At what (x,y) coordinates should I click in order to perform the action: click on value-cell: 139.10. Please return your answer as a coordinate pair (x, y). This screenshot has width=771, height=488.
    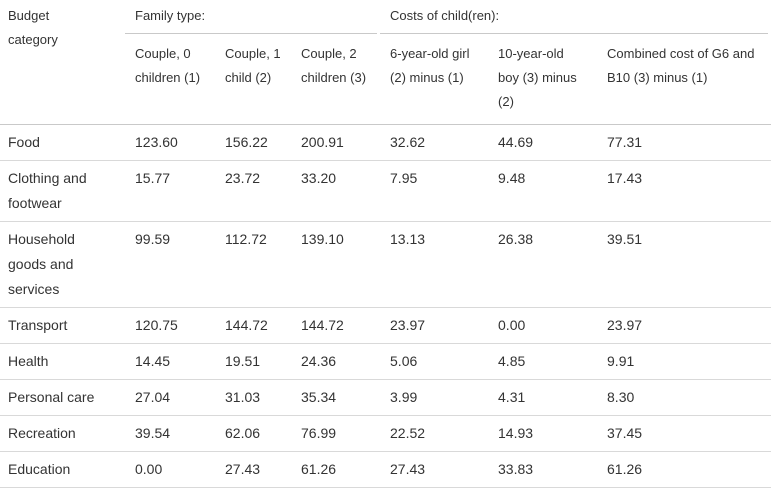
    Looking at the image, I should click on (336, 265).